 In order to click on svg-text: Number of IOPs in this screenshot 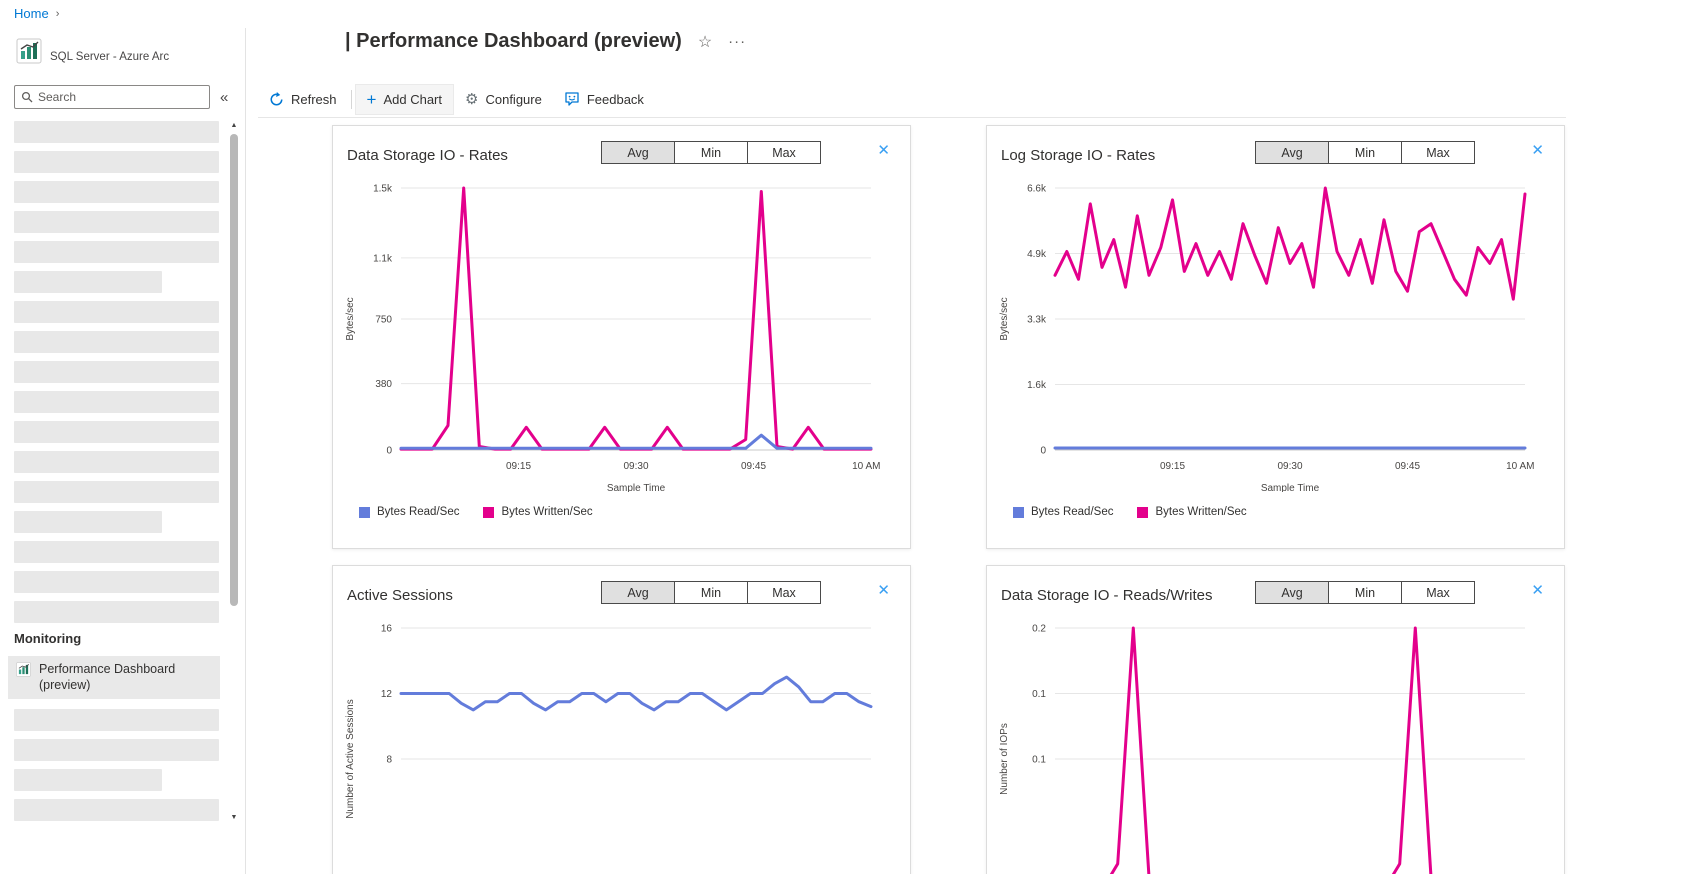, I will do `click(1004, 759)`.